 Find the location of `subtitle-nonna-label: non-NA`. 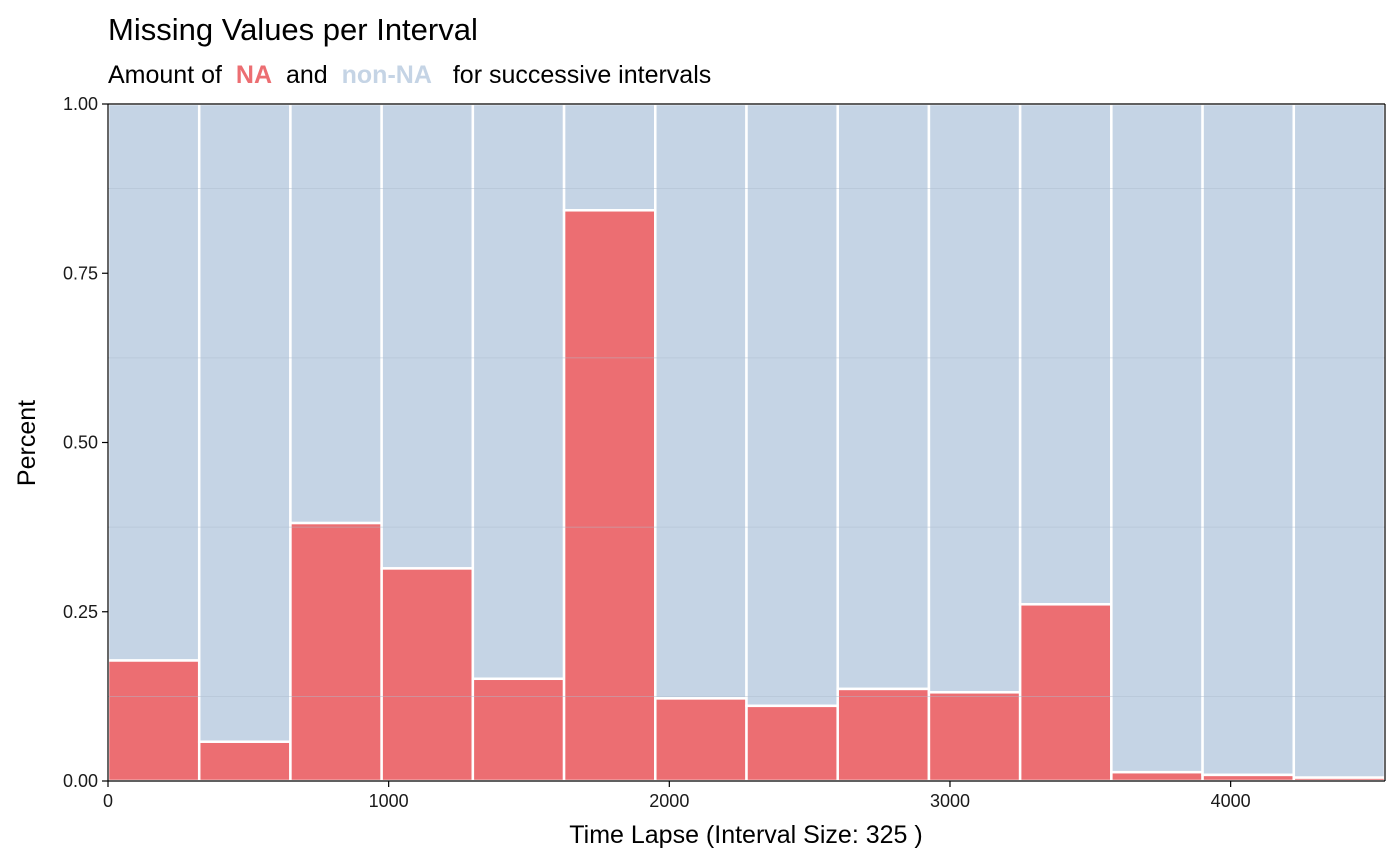

subtitle-nonna-label: non-NA is located at coordinates (387, 75).